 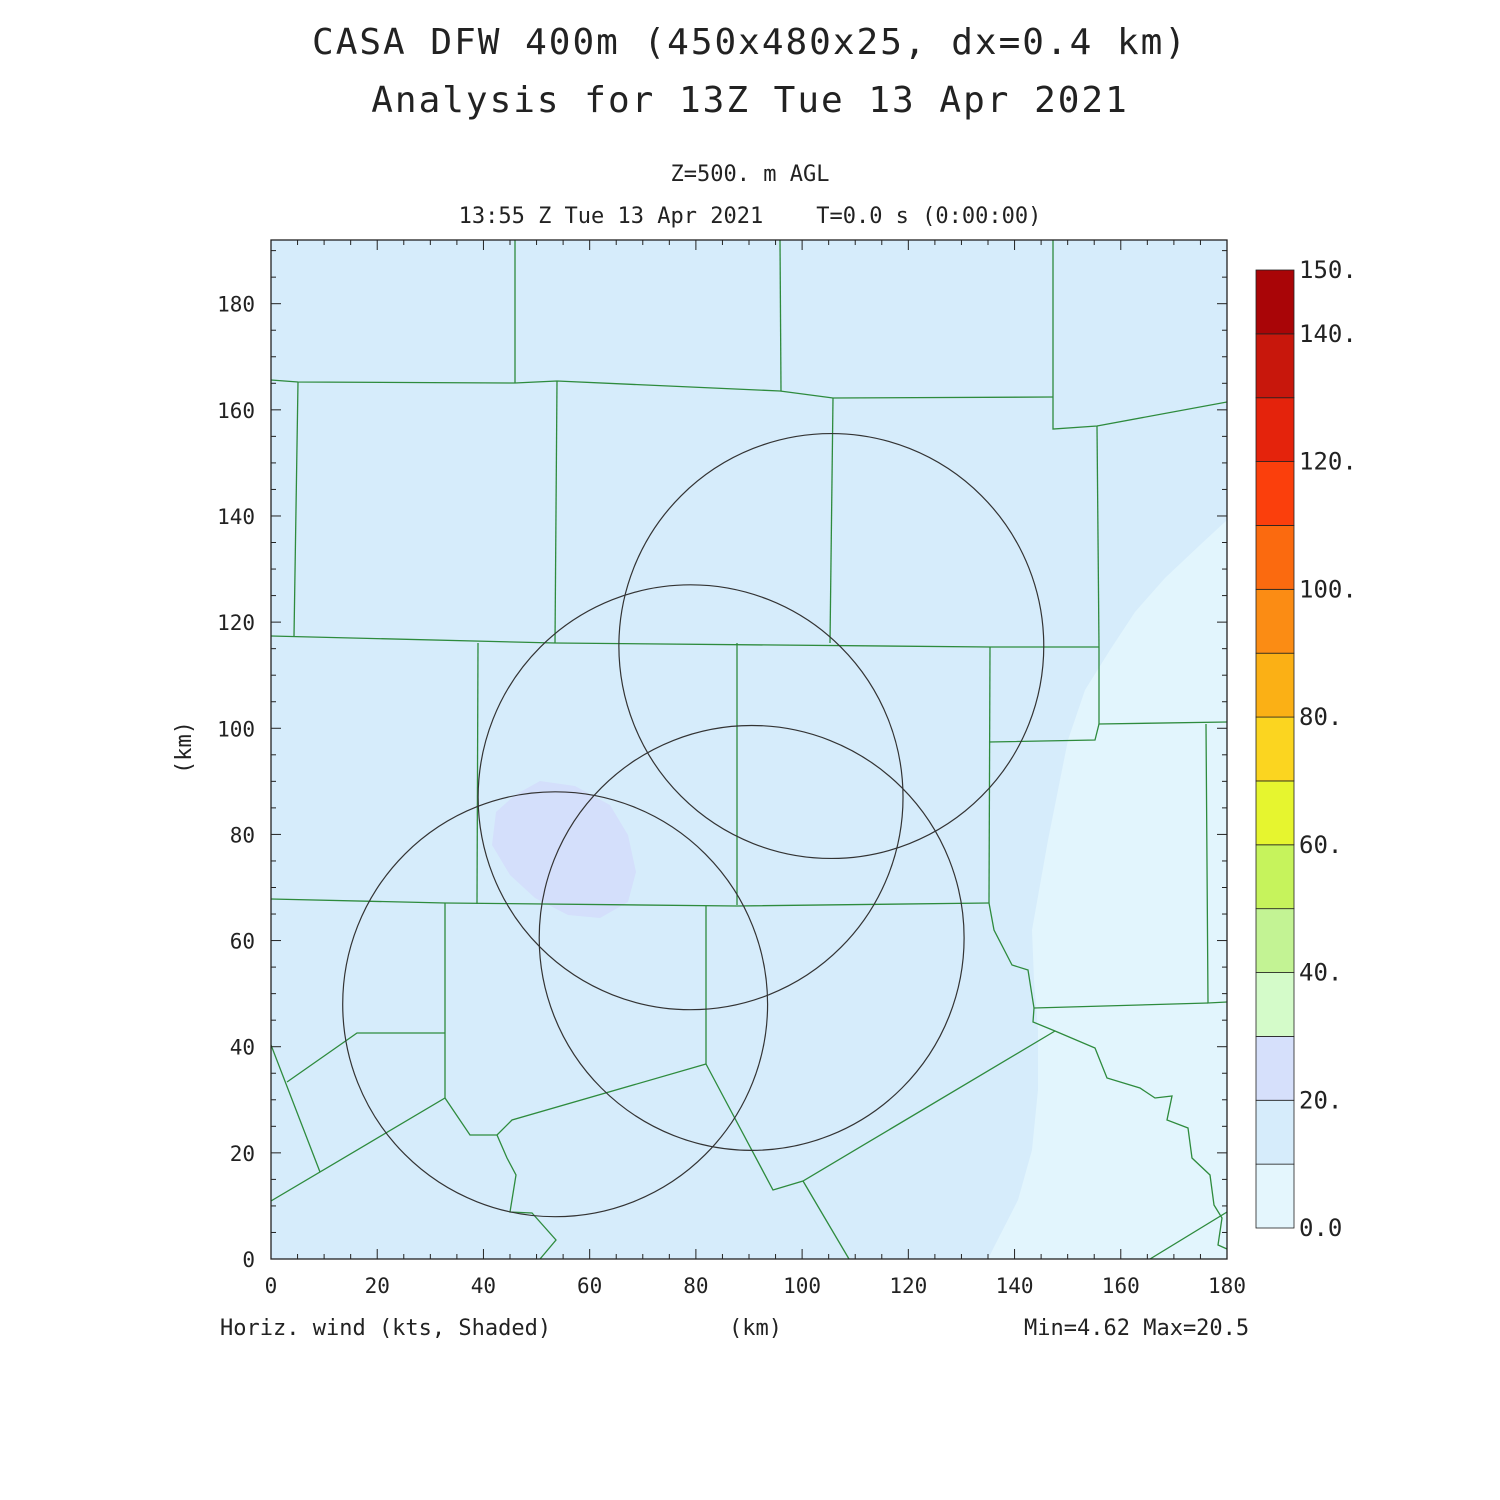 What do you see at coordinates (1227, 1286) in the screenshot?
I see `x-tick-label: 180` at bounding box center [1227, 1286].